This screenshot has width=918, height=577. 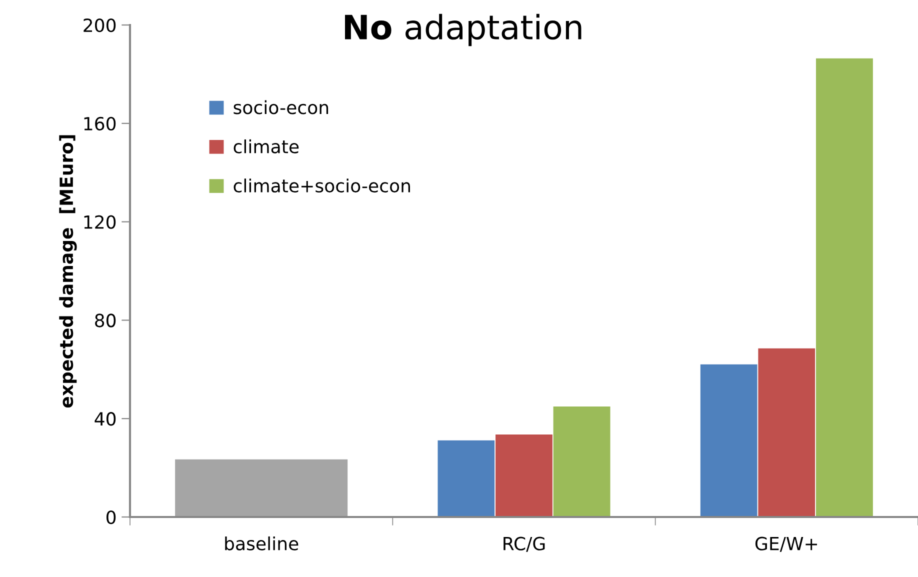 I want to click on legend-label: climate+socio-econ, so click(x=322, y=185).